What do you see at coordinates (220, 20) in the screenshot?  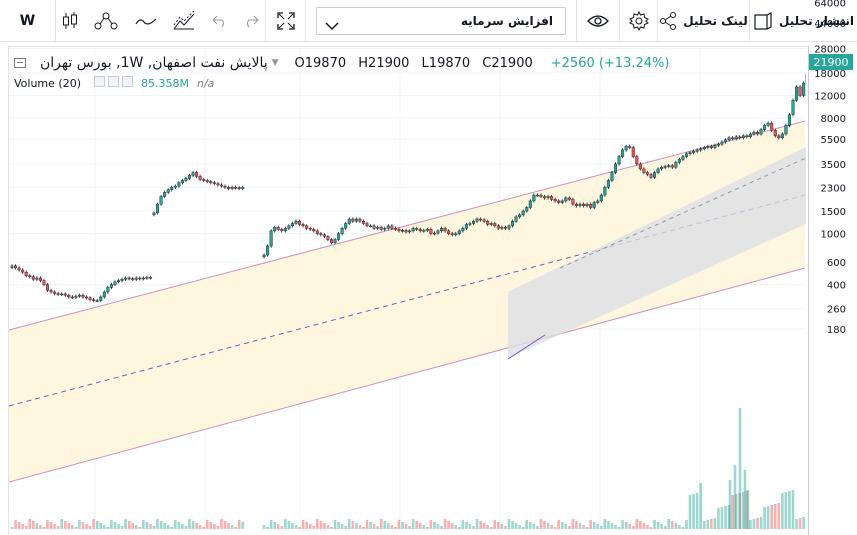 I see `undo-icon` at bounding box center [220, 20].